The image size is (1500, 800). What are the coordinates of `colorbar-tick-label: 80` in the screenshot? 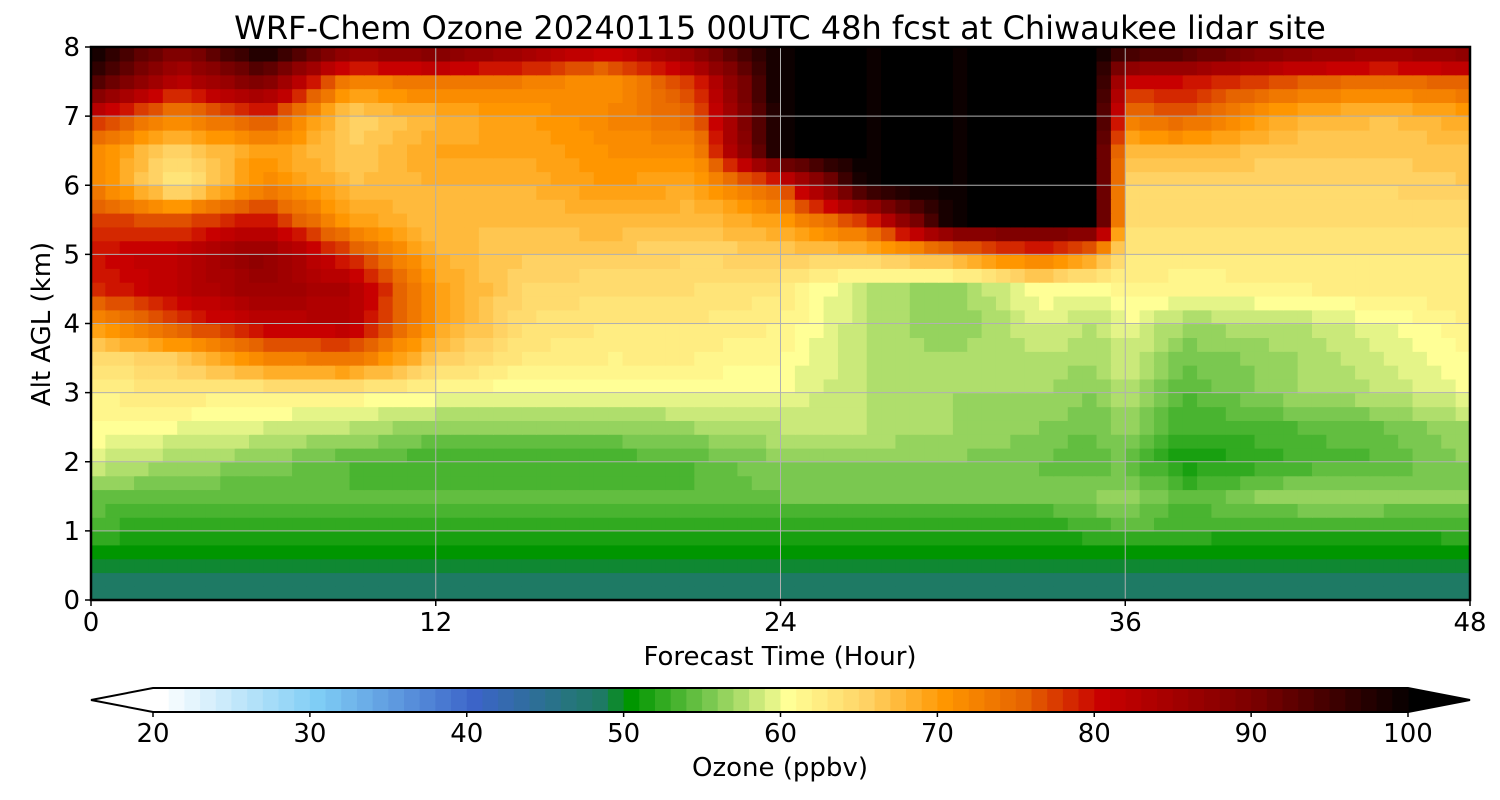 It's located at (1094, 734).